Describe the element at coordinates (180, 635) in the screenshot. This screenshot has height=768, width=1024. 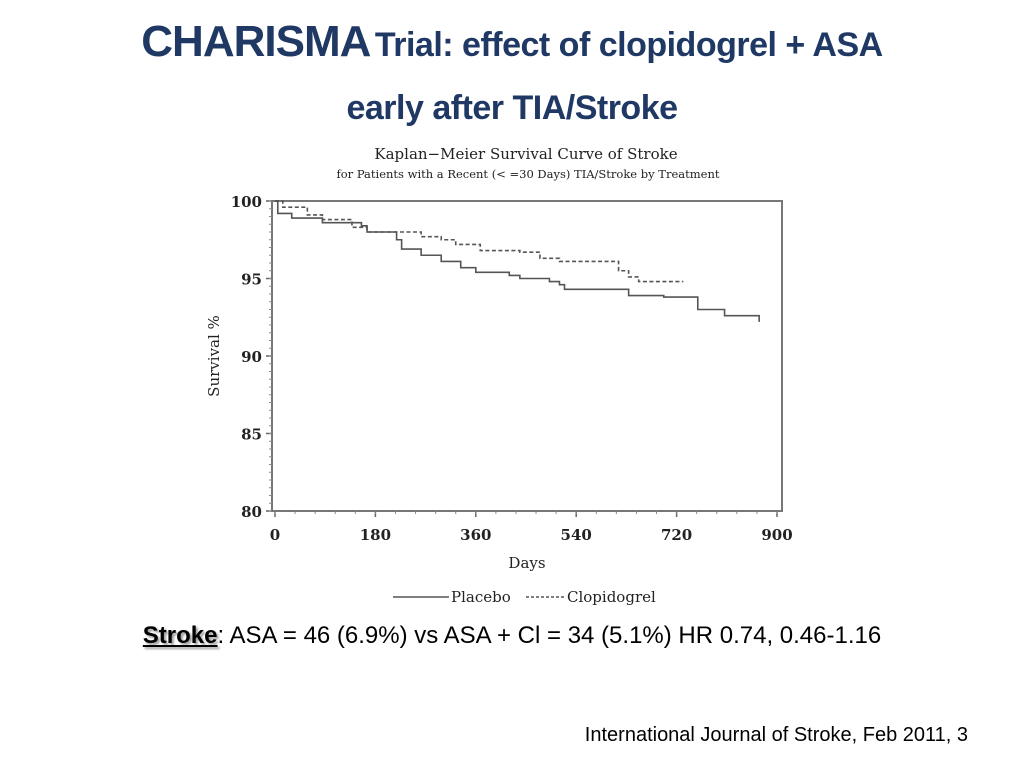
I see `summary-keyword: Stroke` at that location.